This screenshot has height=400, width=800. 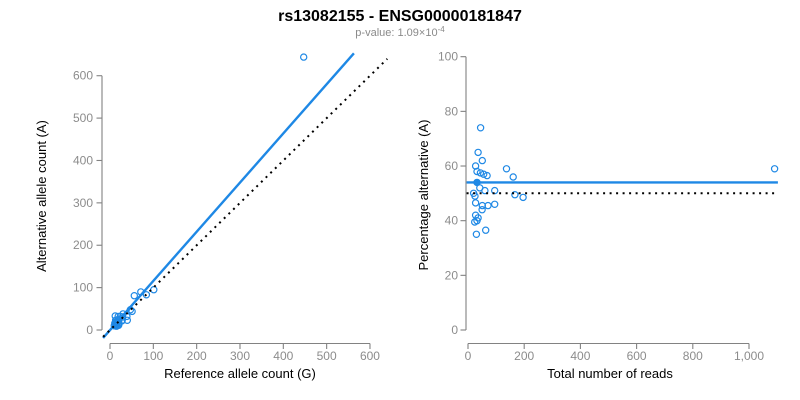 What do you see at coordinates (452, 275) in the screenshot?
I see `y-tick-label: 20` at bounding box center [452, 275].